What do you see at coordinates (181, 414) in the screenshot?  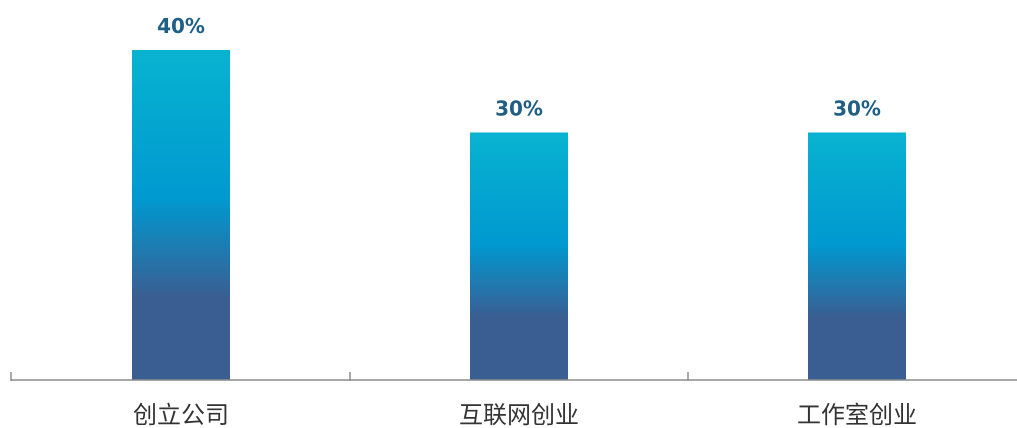 I see `x-tick-label: 创立公司` at bounding box center [181, 414].